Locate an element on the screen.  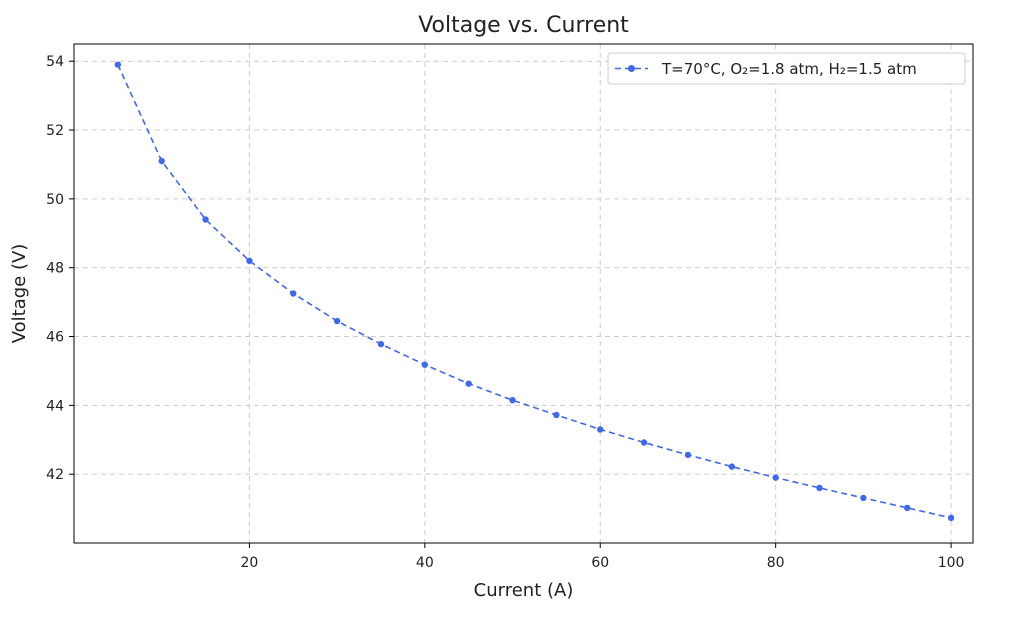
x-tick-label: 20 is located at coordinates (250, 563).